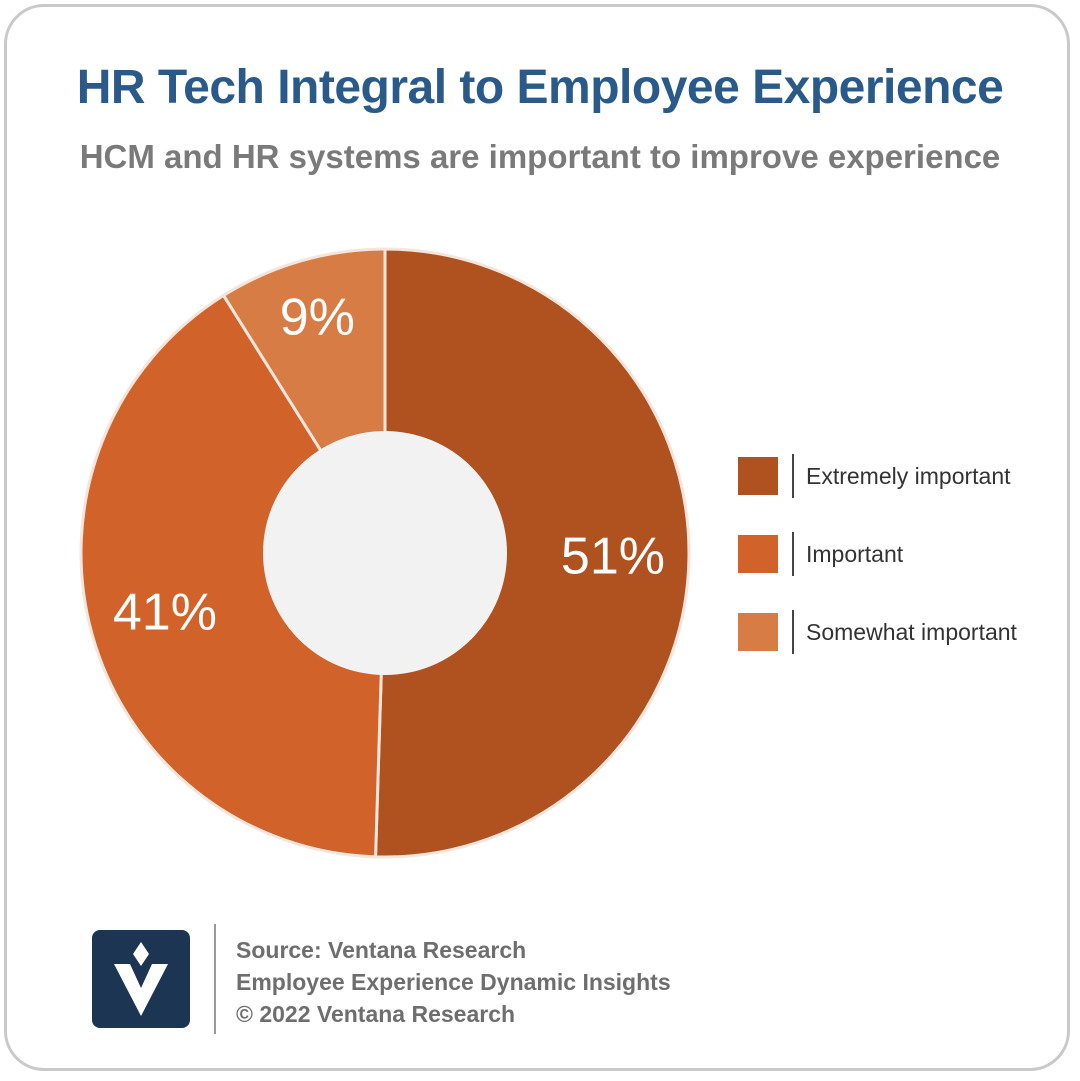  I want to click on footer-report: Employee Experience Dynamic Insights, so click(453, 982).